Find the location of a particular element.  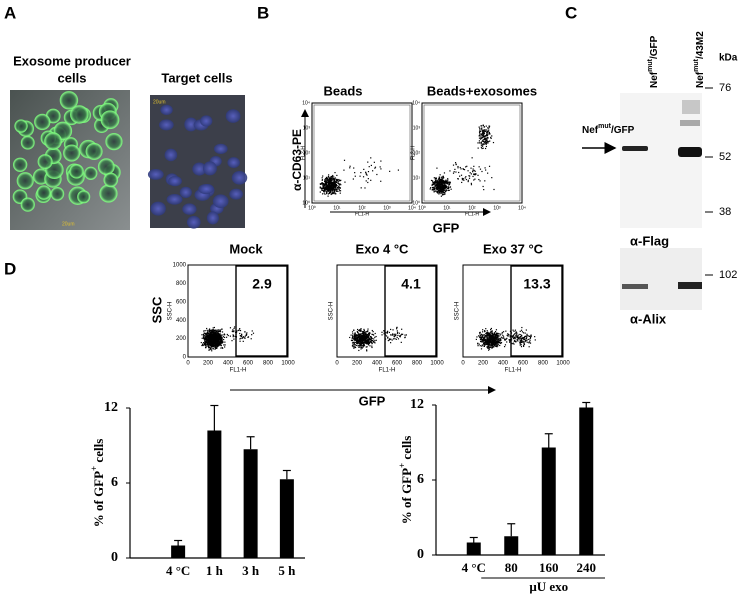

flow-plot: 13.302004006008001000FL1-HSSC-H is located at coordinates (513, 319).